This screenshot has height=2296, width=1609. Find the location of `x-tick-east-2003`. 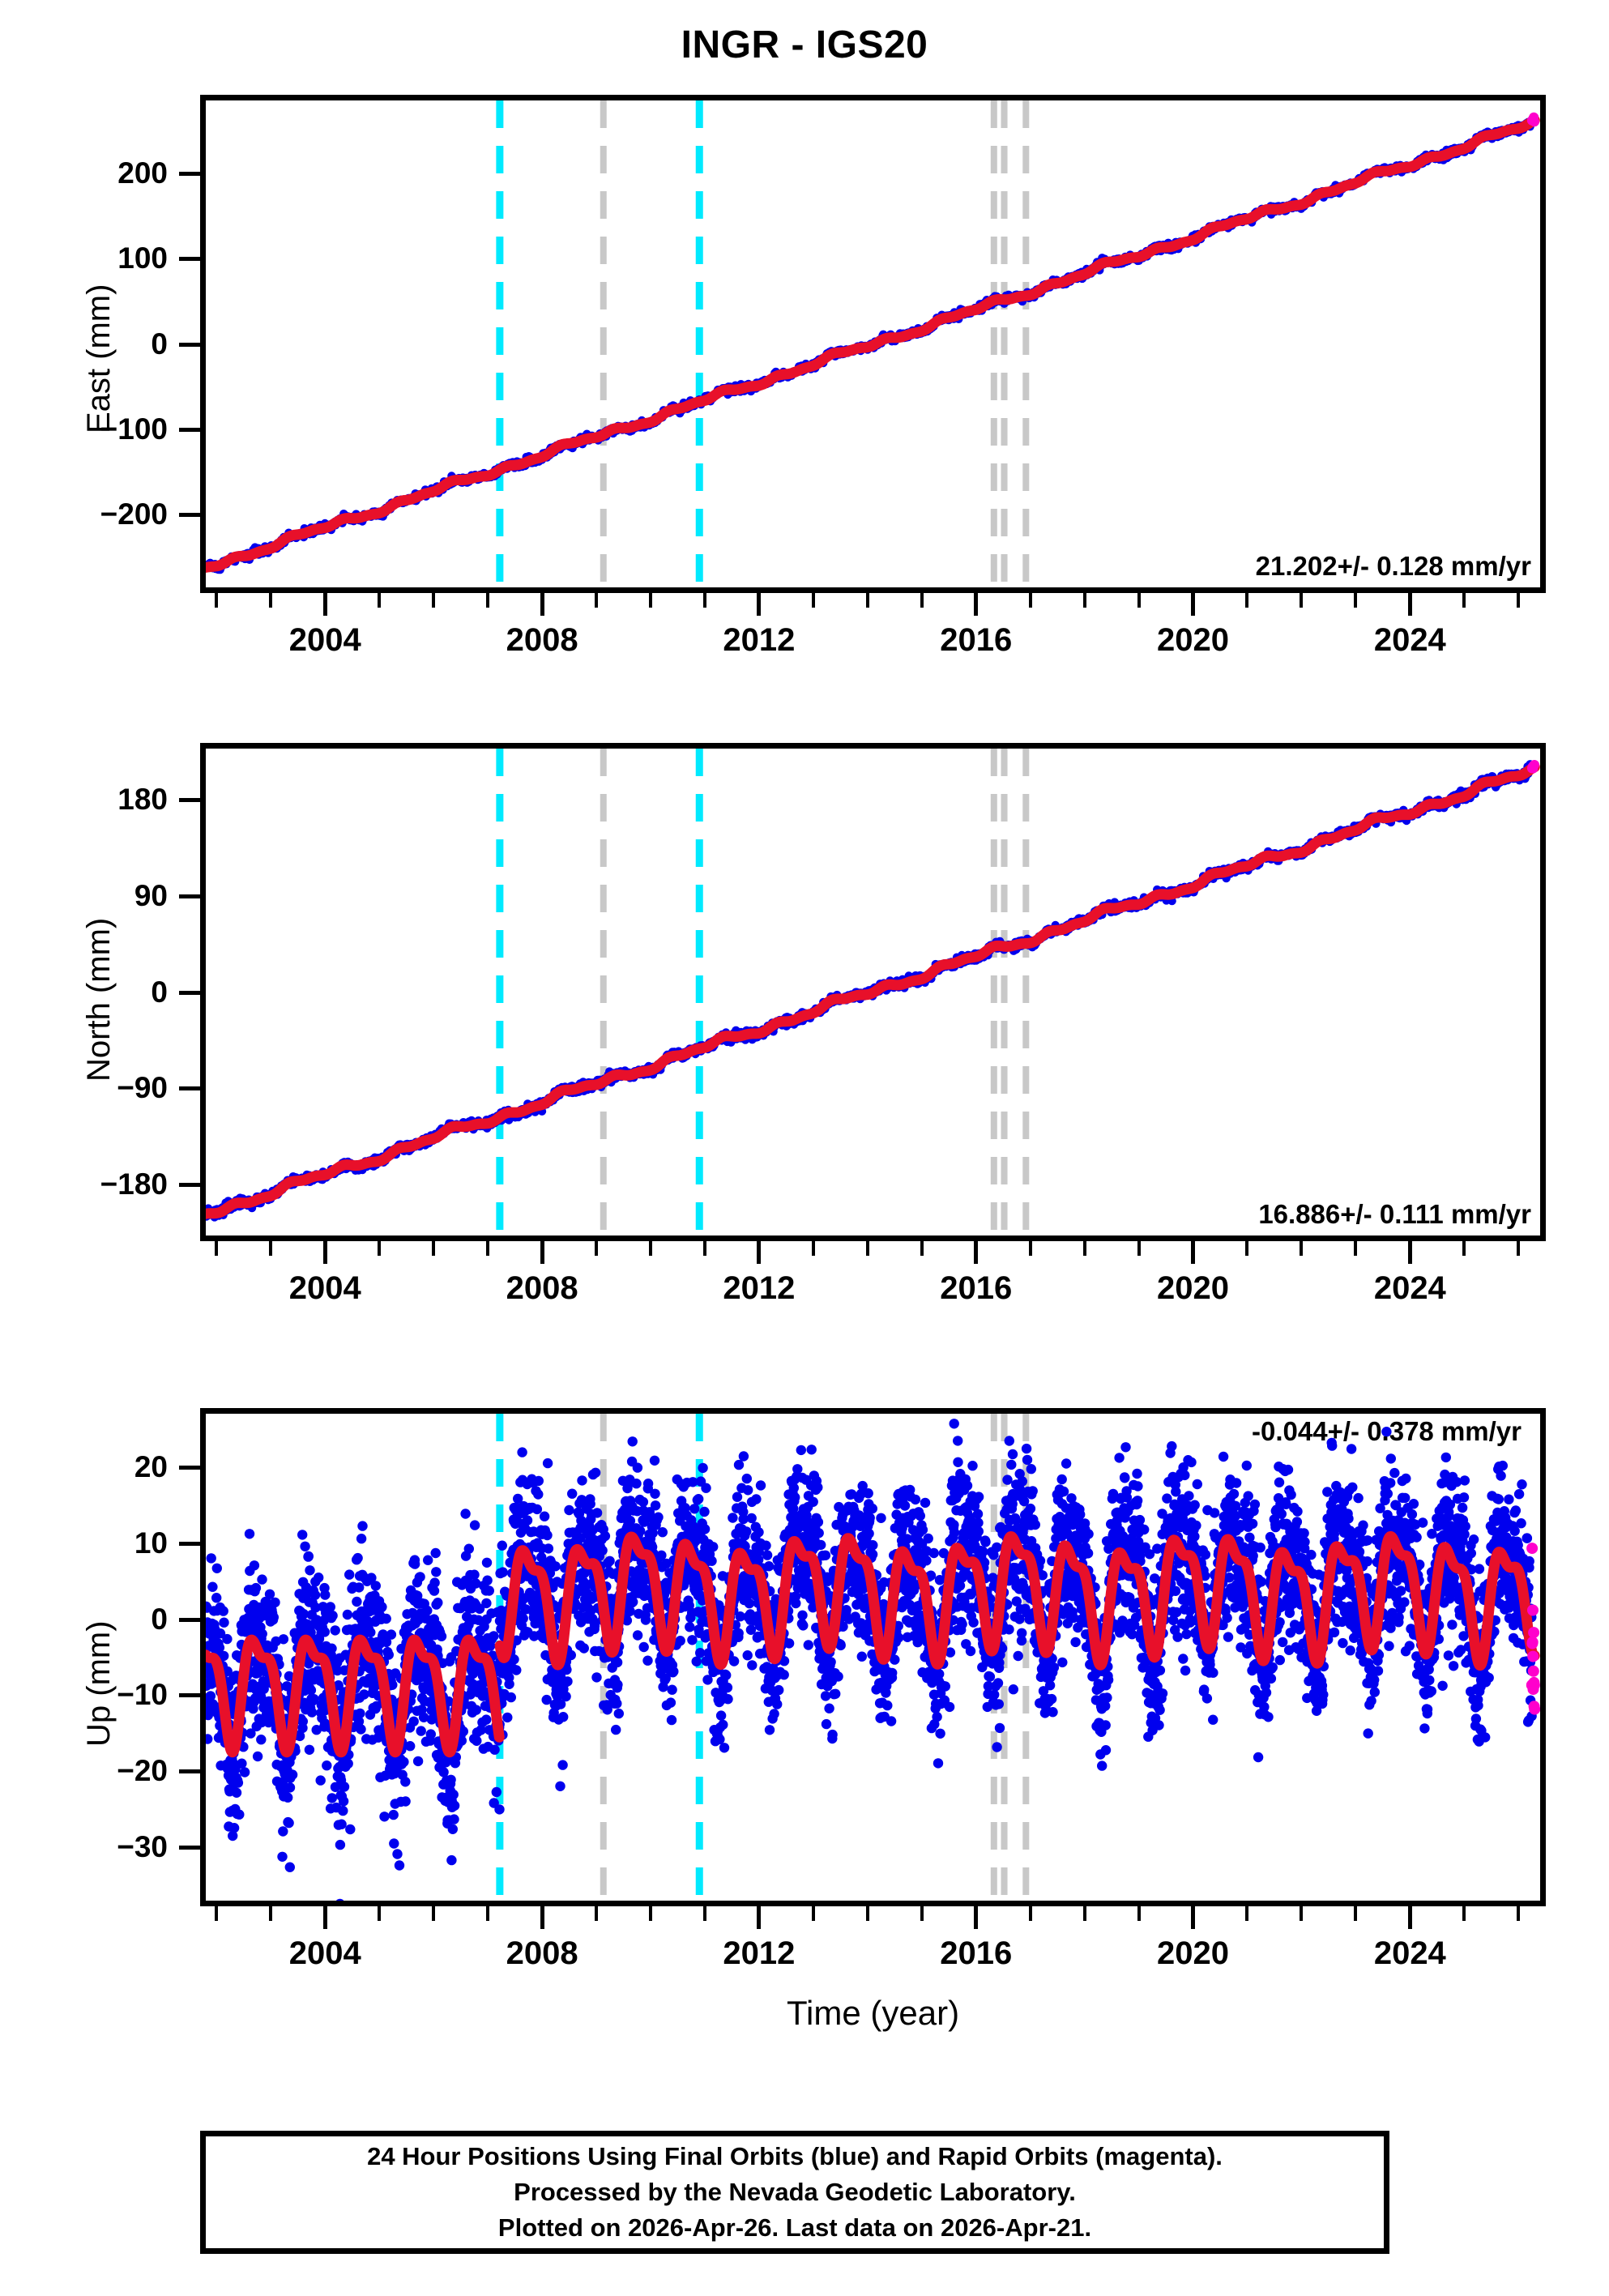

x-tick-east-2003 is located at coordinates (271, 600).